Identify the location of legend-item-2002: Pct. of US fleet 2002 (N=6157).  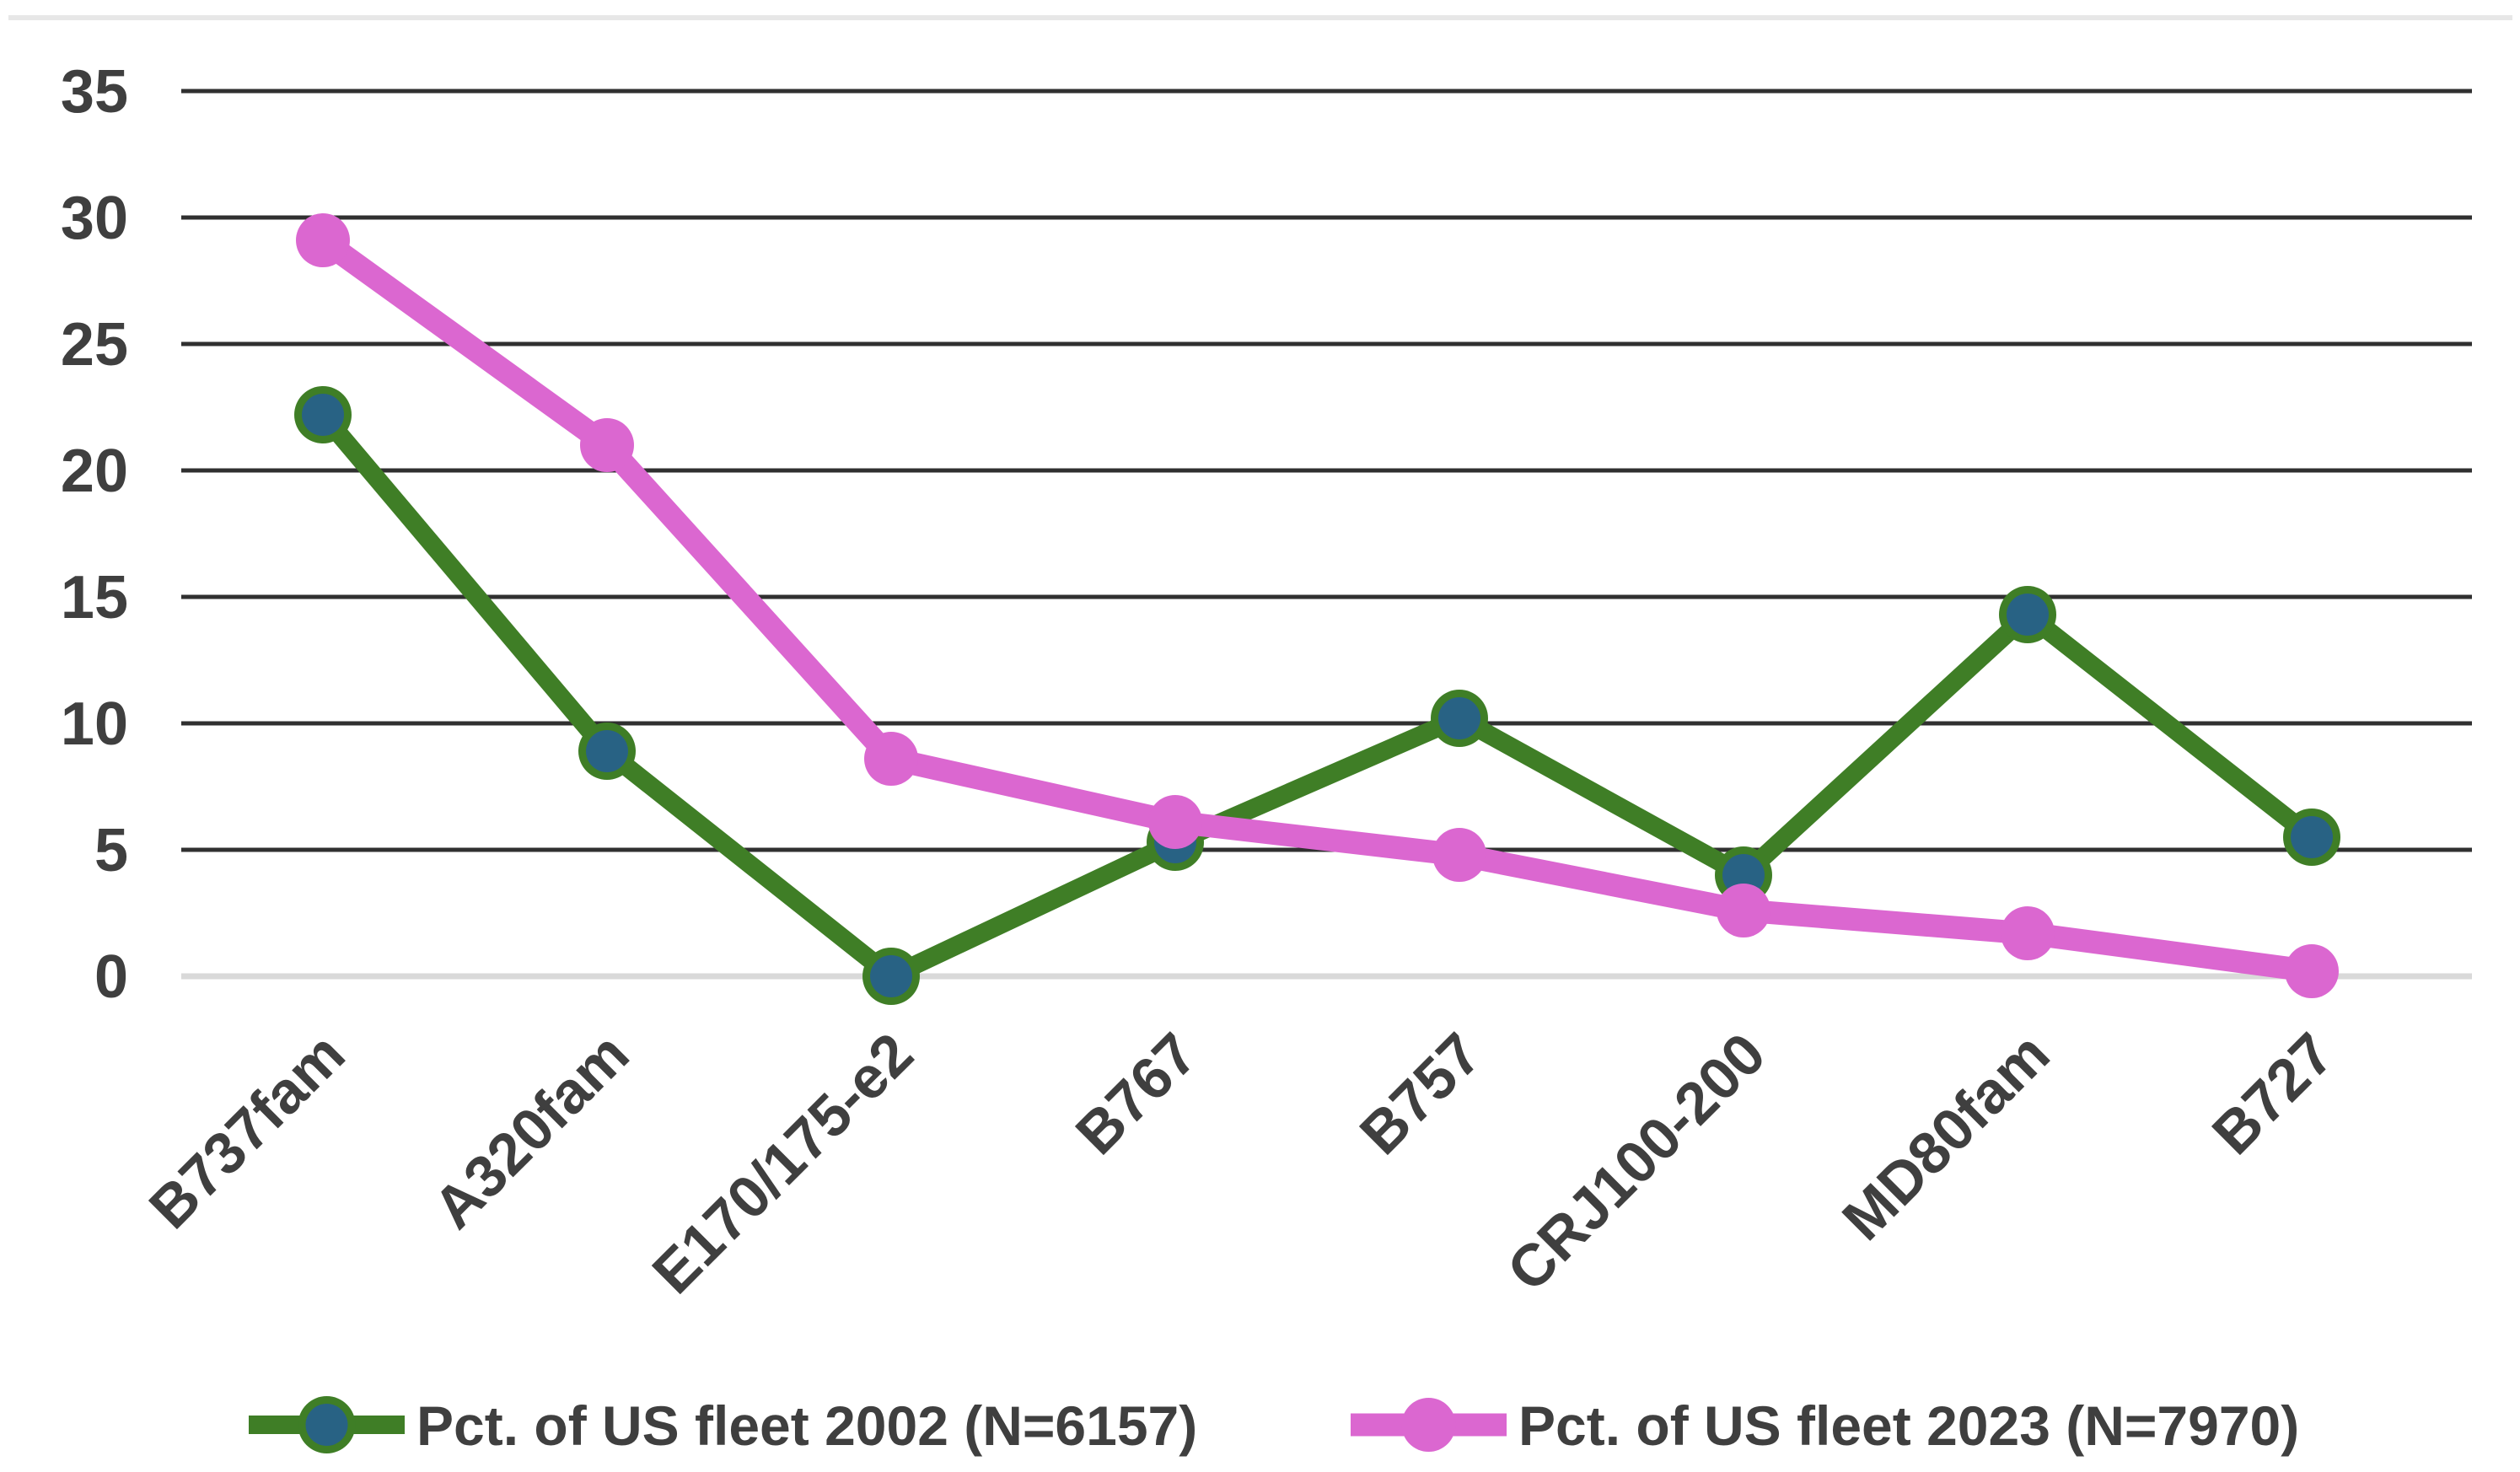
(723, 1426).